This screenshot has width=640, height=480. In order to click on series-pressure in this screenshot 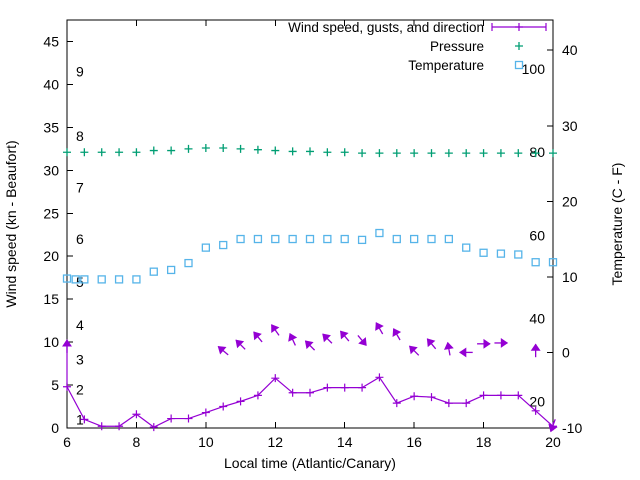, I will do `click(310, 150)`.